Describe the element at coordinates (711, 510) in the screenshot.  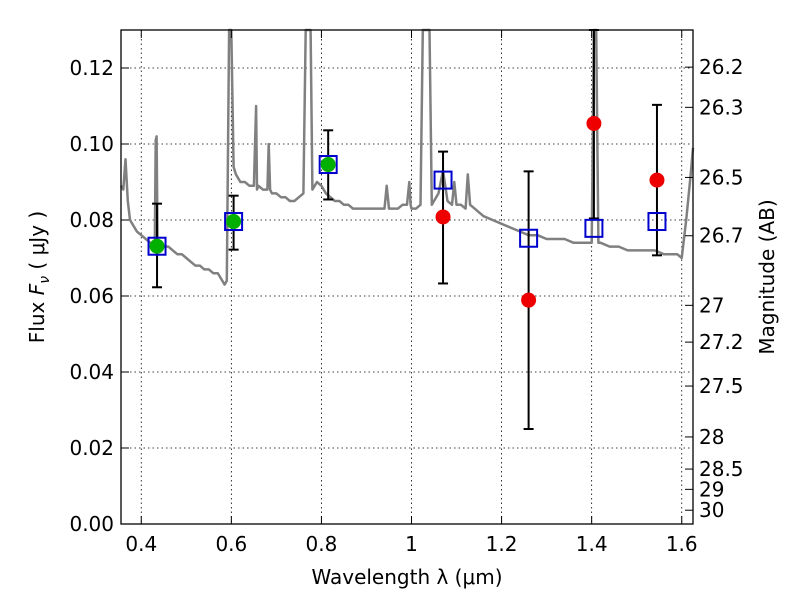
I see `right-tick-label: 30` at that location.